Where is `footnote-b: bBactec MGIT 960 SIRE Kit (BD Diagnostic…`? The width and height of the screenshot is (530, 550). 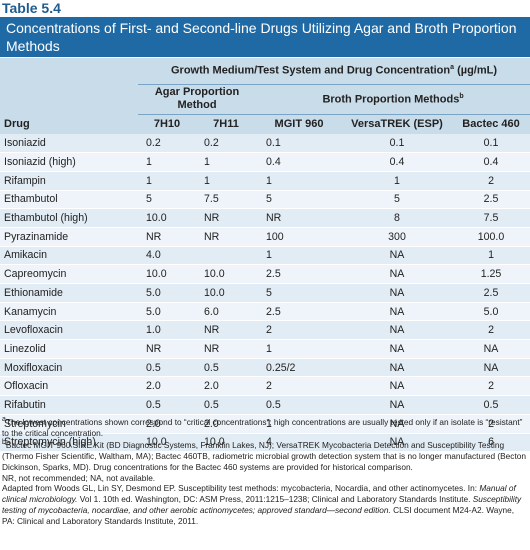 footnote-b: bBactec MGIT 960 SIRE Kit (BD Diagnostic… is located at coordinates (265, 455).